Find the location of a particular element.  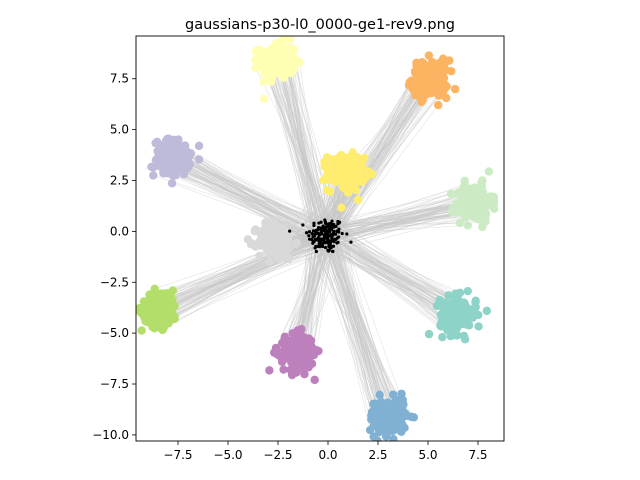

x-tick-label: 7.5 is located at coordinates (477, 455).